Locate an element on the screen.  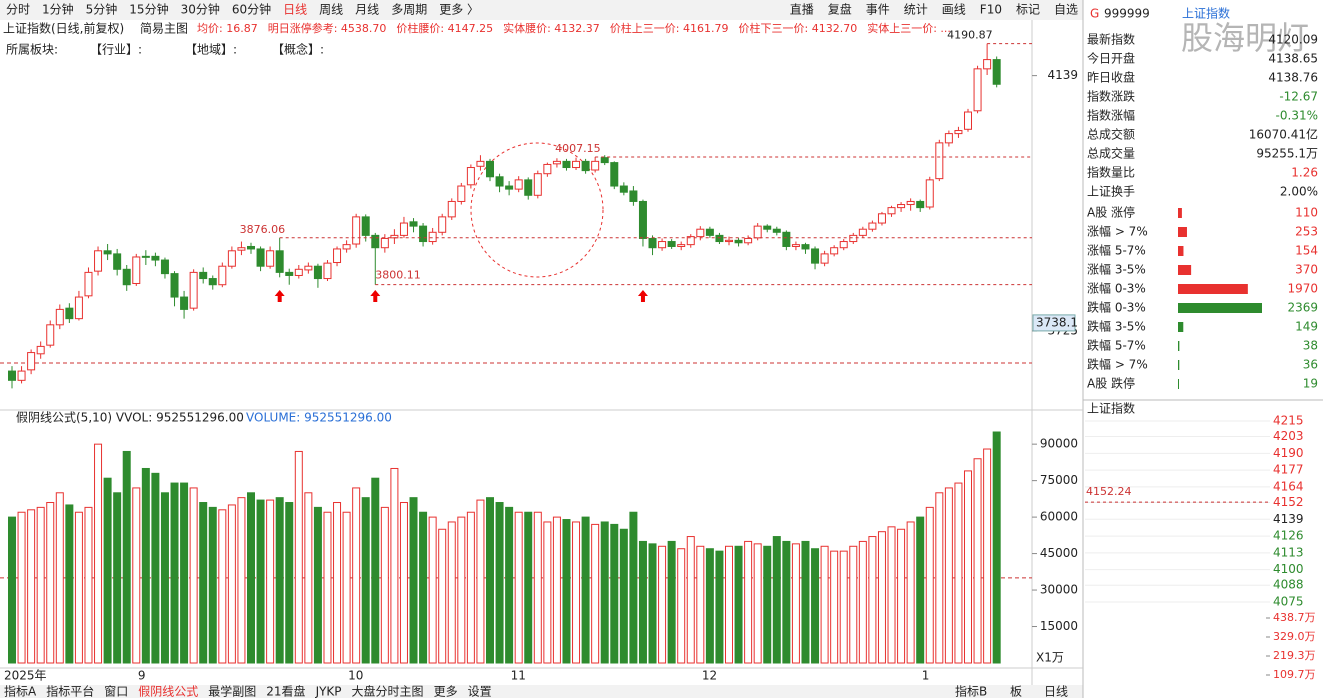
tab: 指标平台 is located at coordinates (70, 691).